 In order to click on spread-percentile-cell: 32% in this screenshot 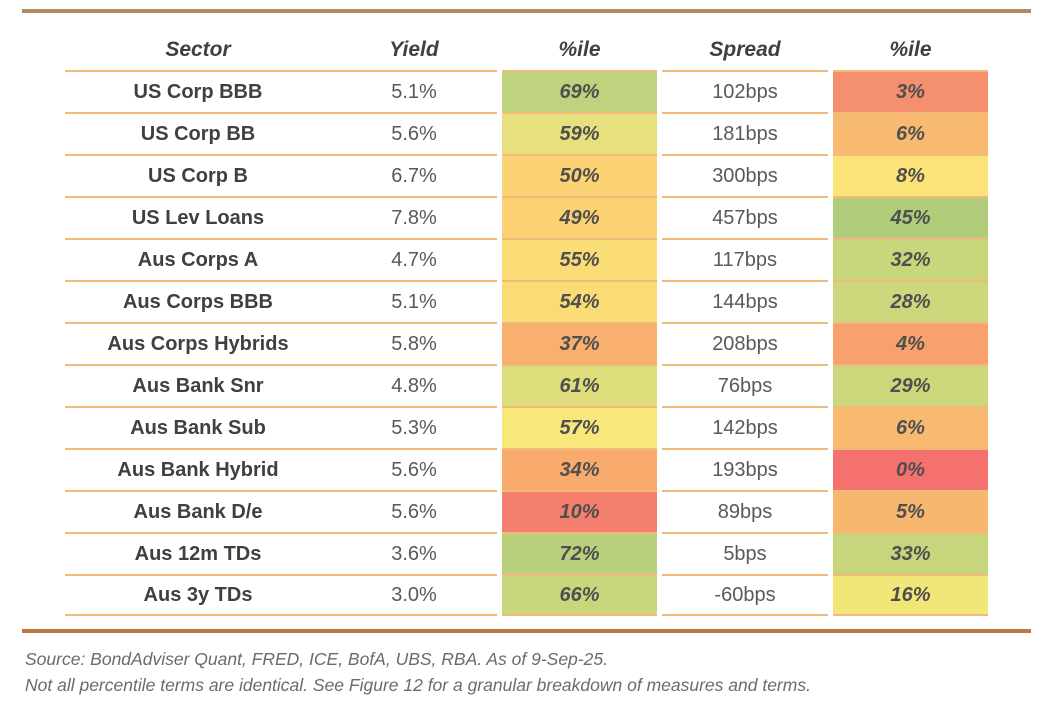, I will do `click(910, 259)`.